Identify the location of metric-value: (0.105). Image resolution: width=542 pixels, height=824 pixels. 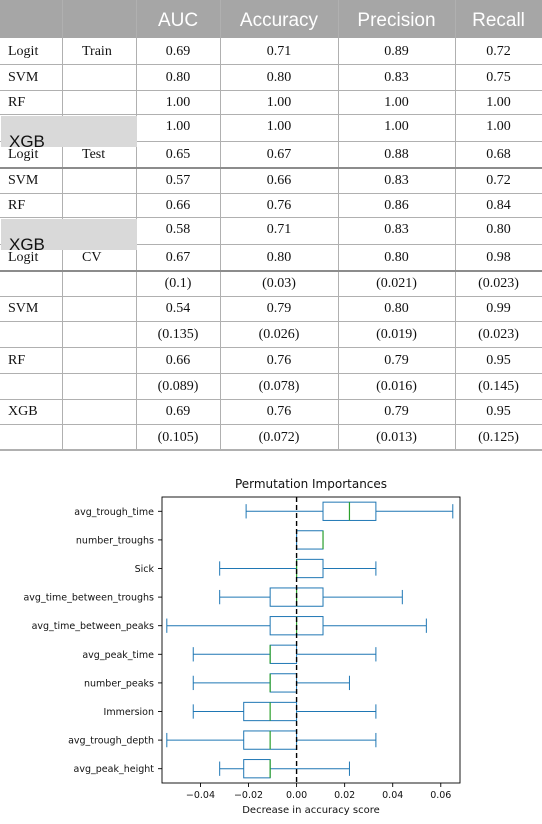
(178, 438).